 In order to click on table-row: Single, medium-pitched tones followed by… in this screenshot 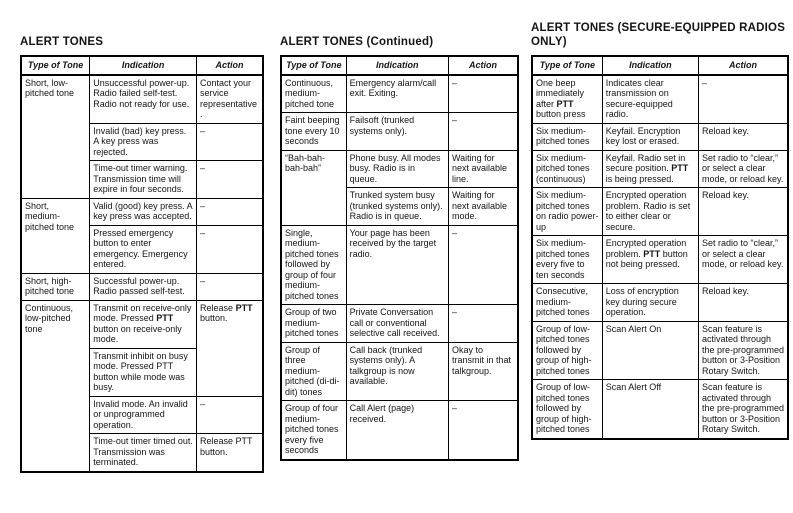, I will do `click(399, 264)`.